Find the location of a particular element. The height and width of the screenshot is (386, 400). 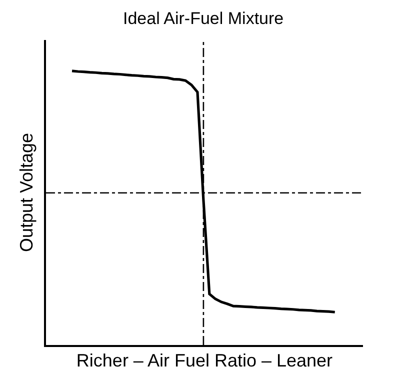

chart-title: Ideal Air-Fuel Mixture is located at coordinates (203, 18).